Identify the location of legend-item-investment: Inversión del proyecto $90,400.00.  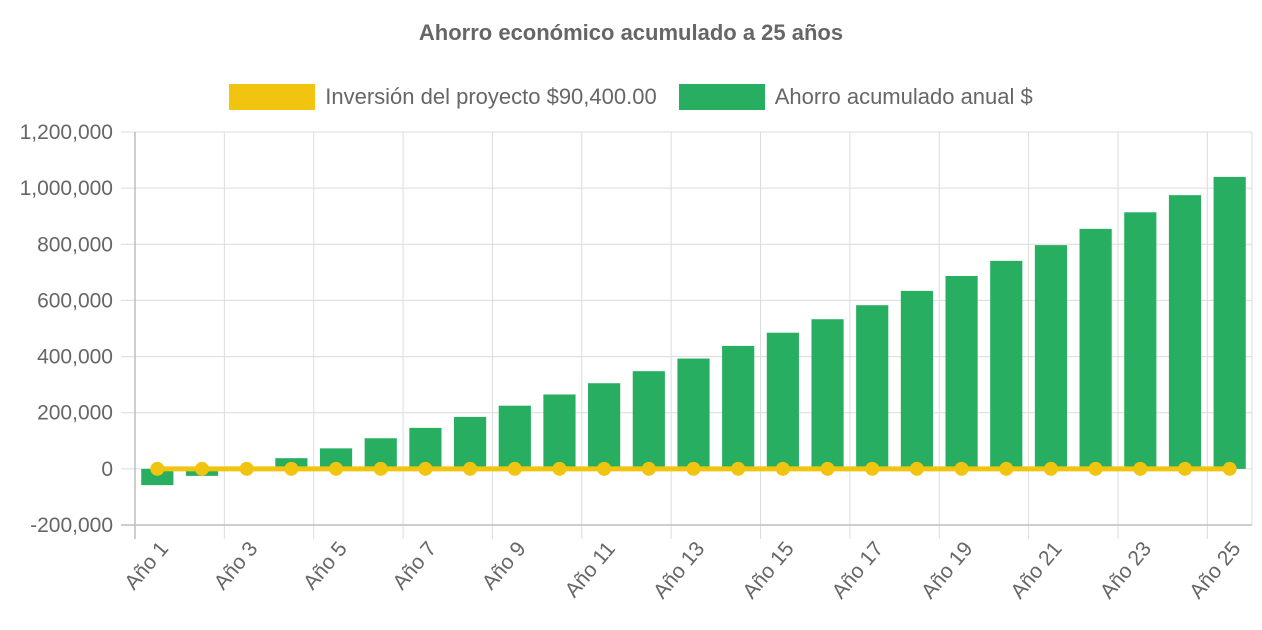
(443, 97).